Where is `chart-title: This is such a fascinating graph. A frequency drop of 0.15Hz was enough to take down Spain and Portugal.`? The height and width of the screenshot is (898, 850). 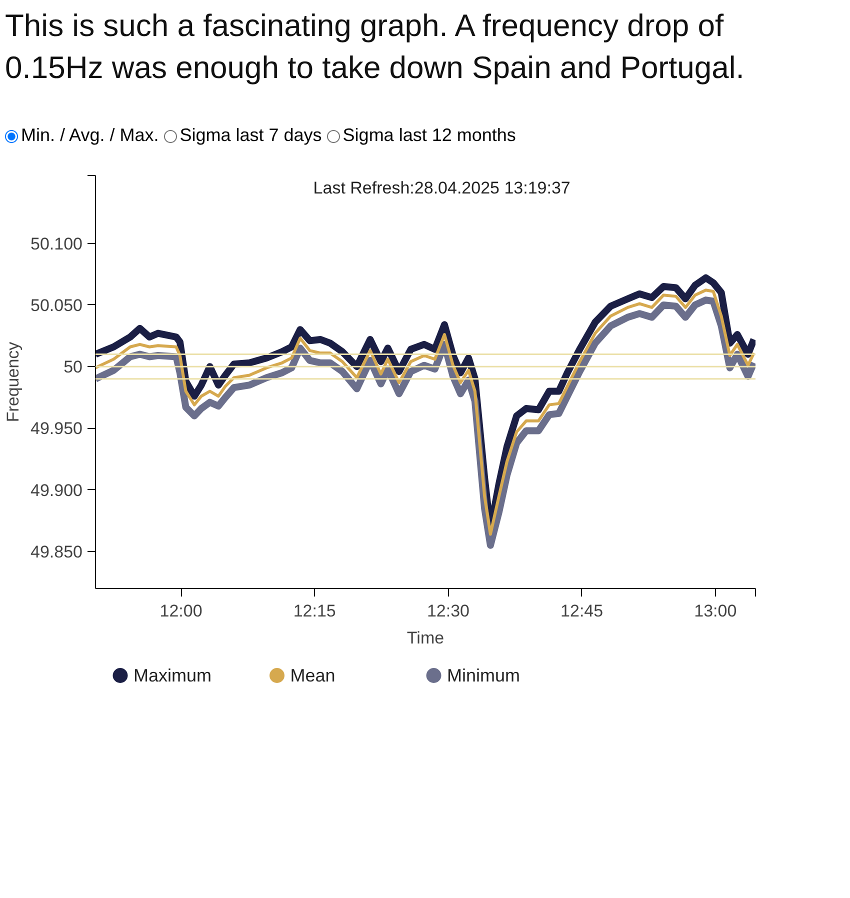
chart-title: This is such a fascinating graph. A frequency drop of 0.15Hz was enough to take down Spain and Portugal. is located at coordinates (375, 47).